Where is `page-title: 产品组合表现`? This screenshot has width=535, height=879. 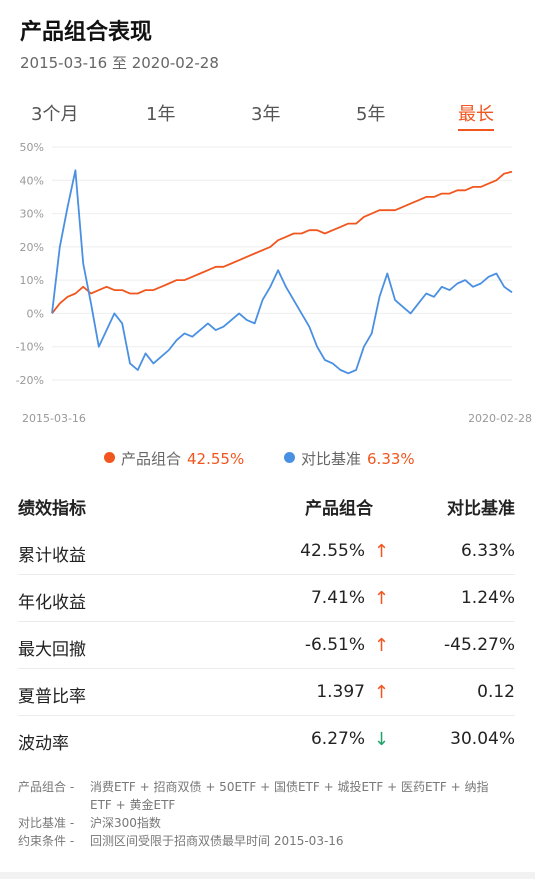
page-title: 产品组合表现 is located at coordinates (86, 32).